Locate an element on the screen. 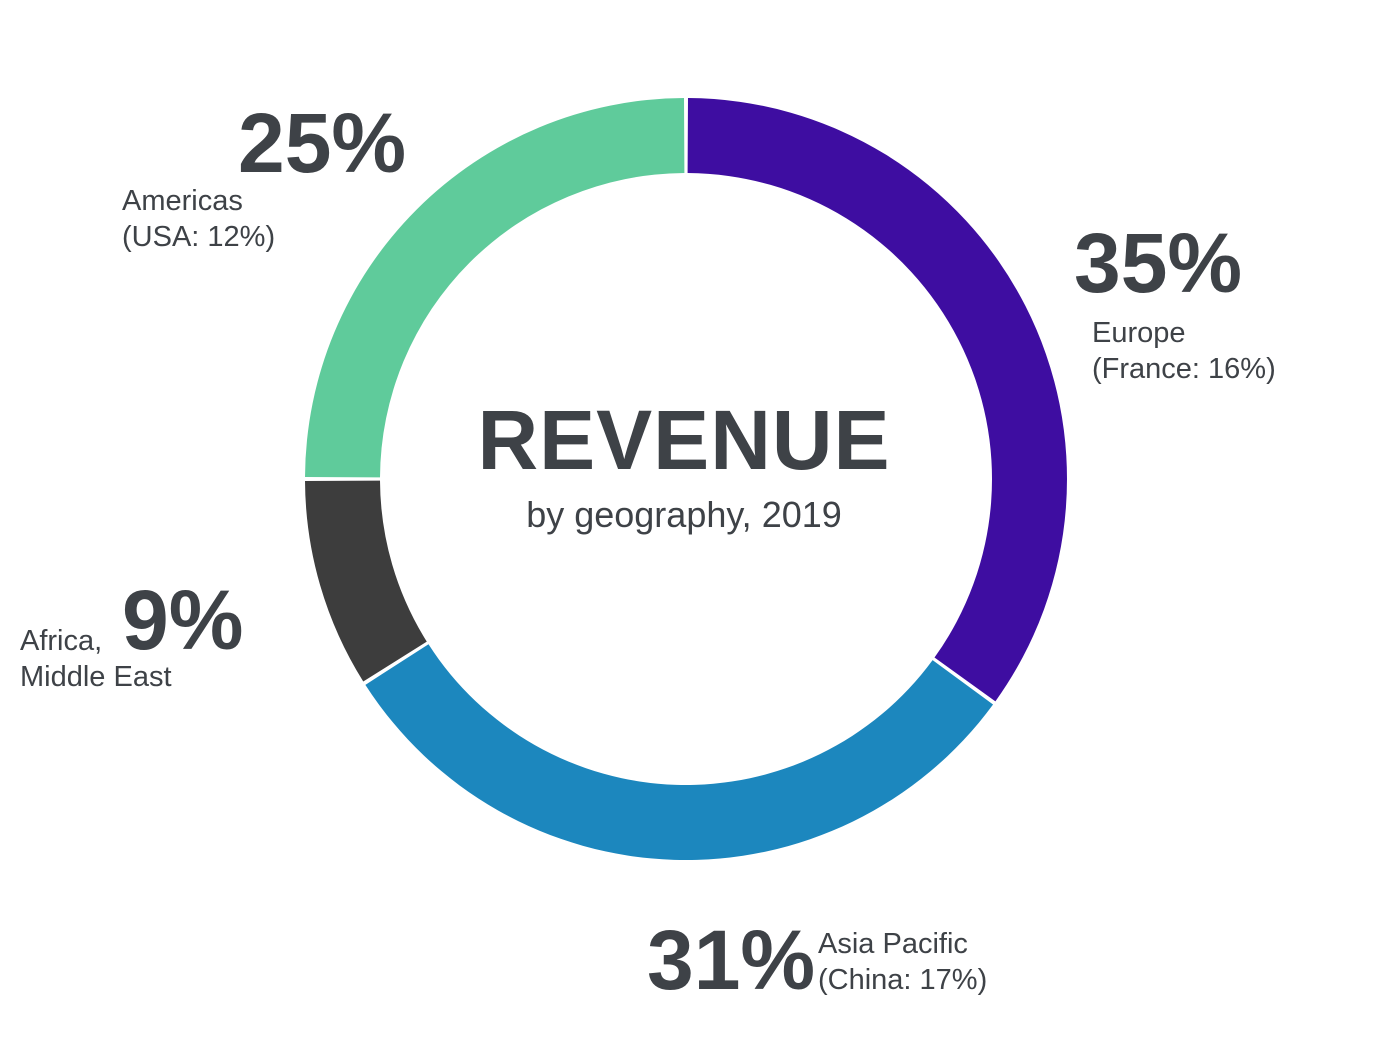  label-africa-name-part2: Middle East is located at coordinates (96, 677).